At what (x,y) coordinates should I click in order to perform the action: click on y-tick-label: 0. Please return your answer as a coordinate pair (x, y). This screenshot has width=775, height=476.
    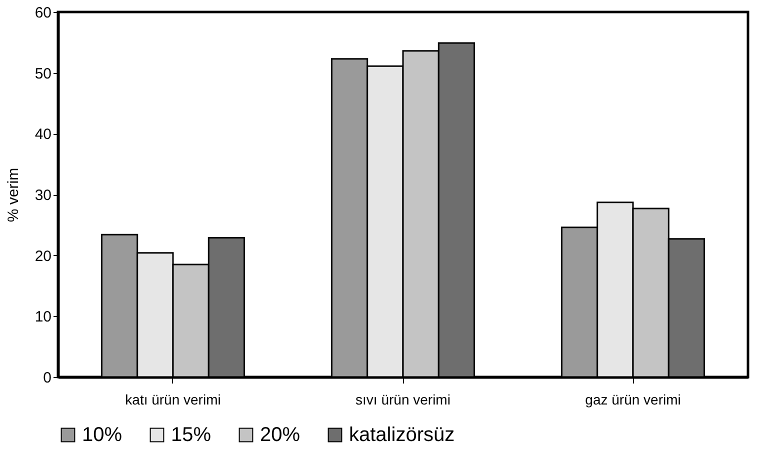
    Looking at the image, I should click on (47, 378).